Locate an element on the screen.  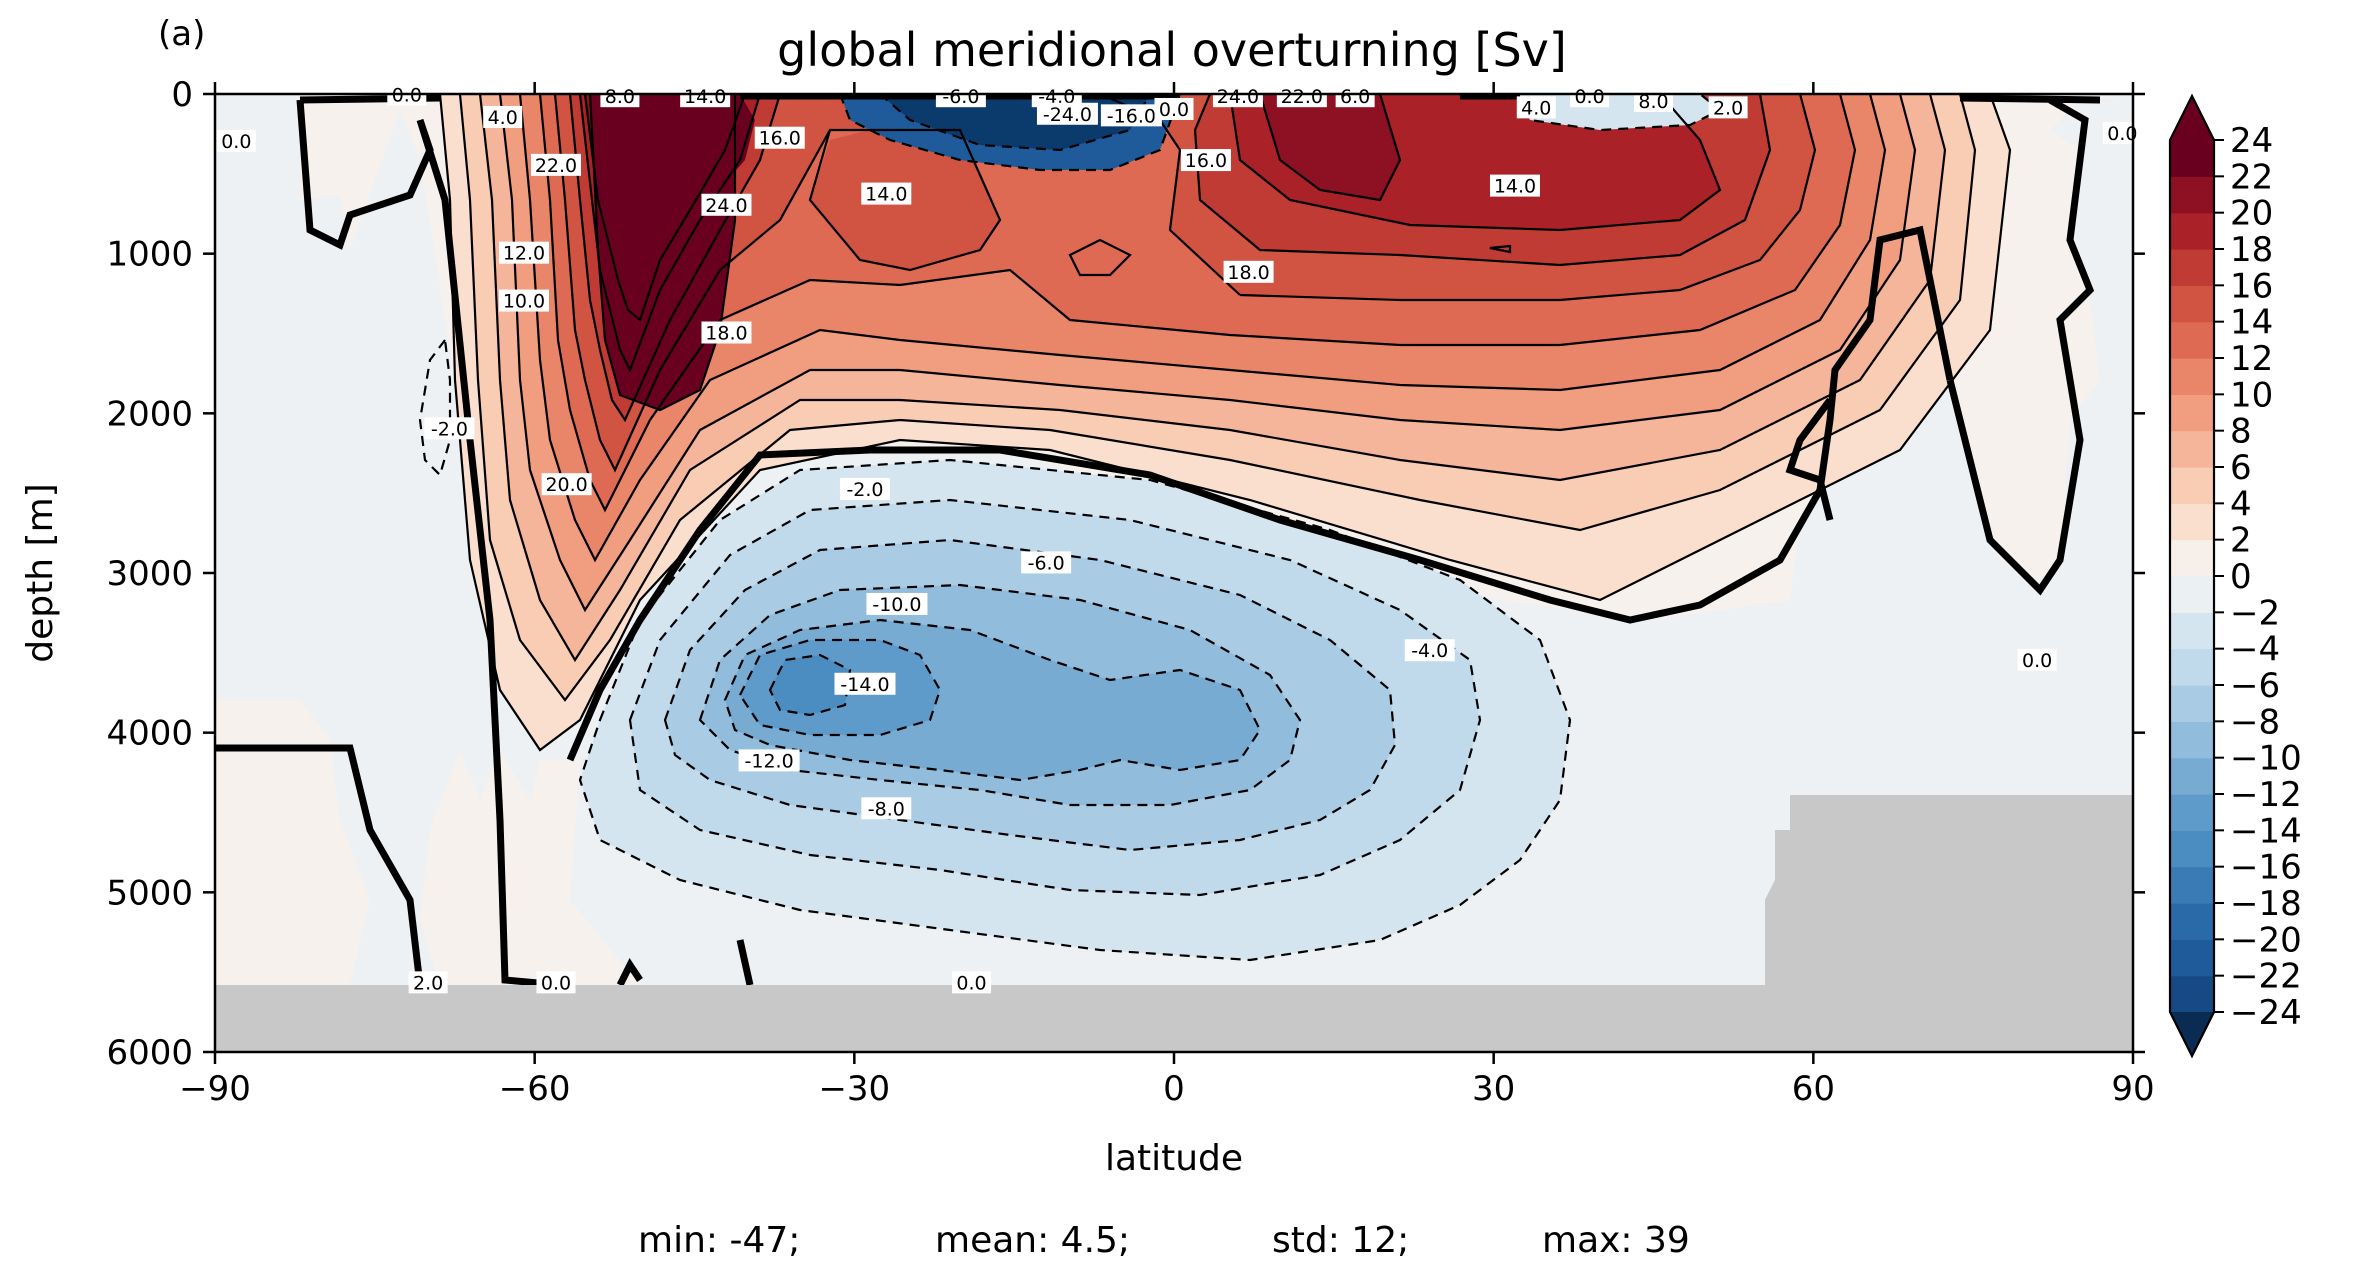
stat-mean: mean: 4.5; is located at coordinates (1032, 1240).